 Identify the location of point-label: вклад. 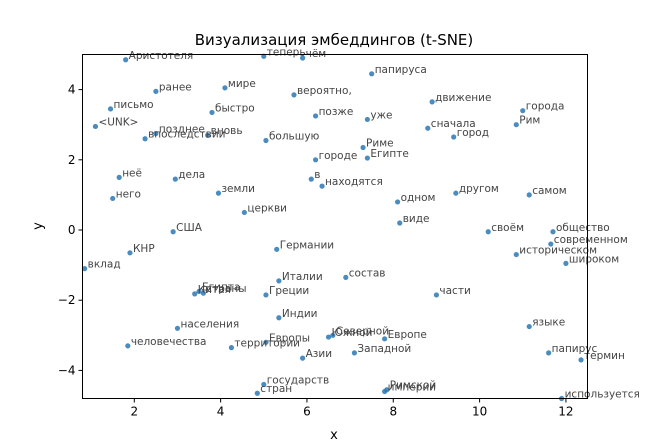
(104, 265).